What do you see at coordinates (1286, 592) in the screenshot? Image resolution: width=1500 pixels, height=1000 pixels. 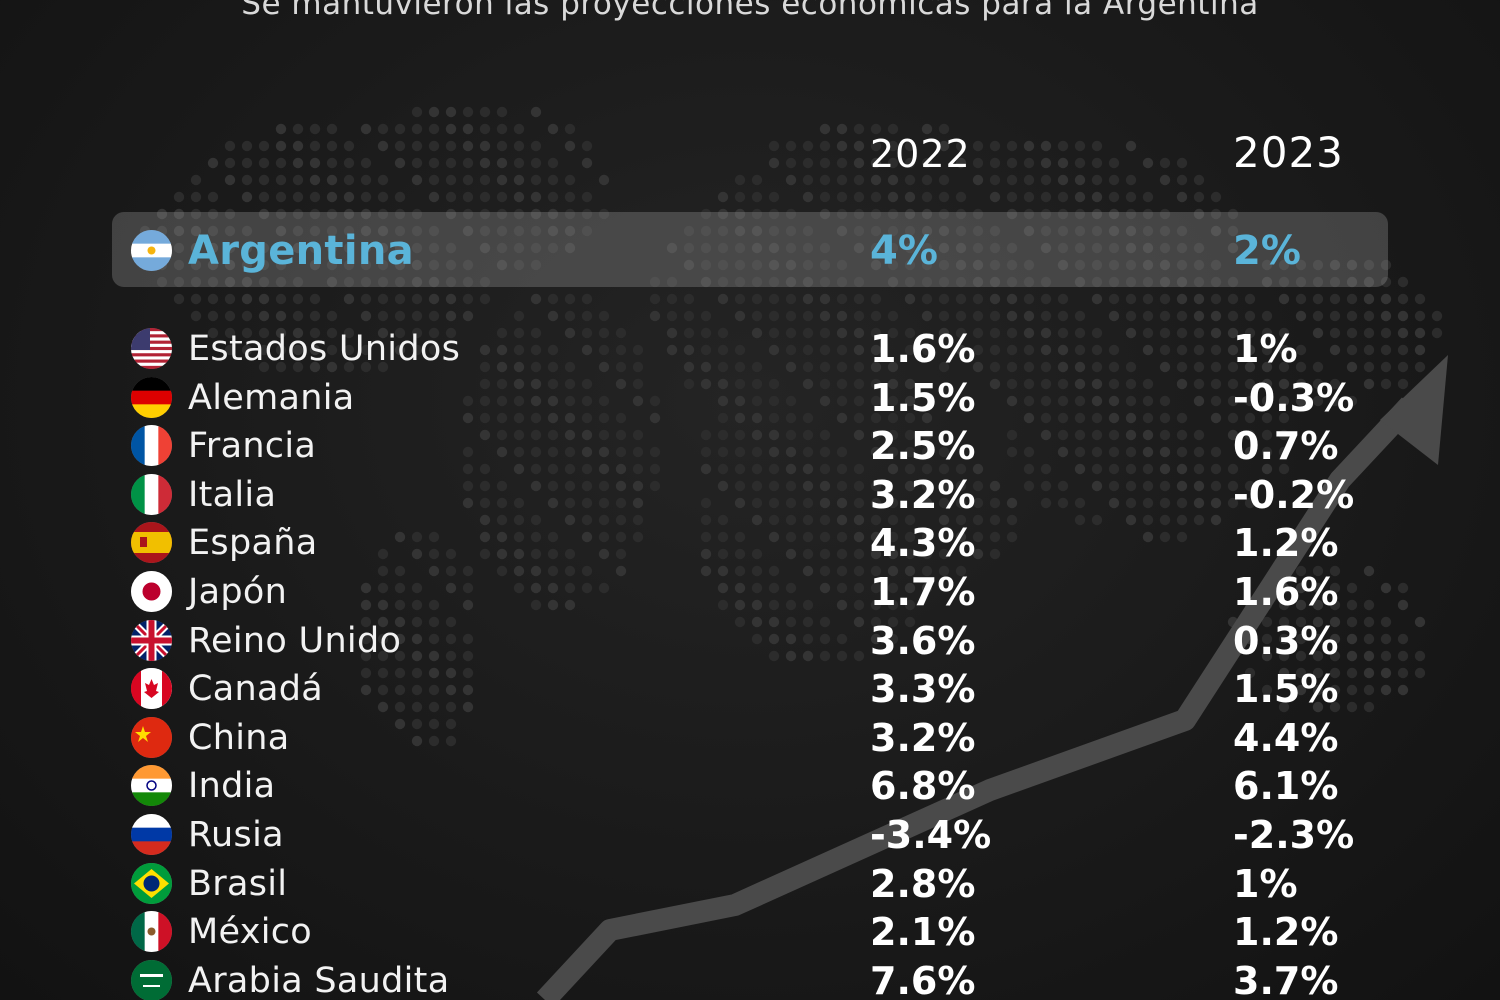 I see `value-2023: 1.6%` at bounding box center [1286, 592].